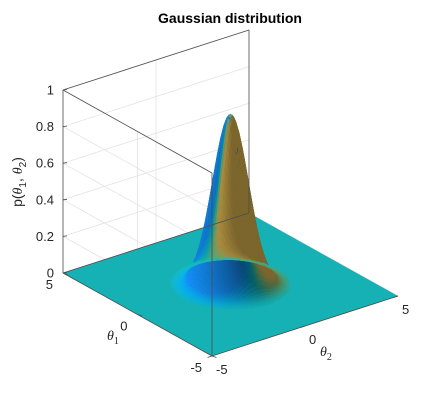 The width and height of the screenshot is (436, 401). Describe the element at coordinates (45, 163) in the screenshot. I see `z-tick-label: 0.6` at that location.